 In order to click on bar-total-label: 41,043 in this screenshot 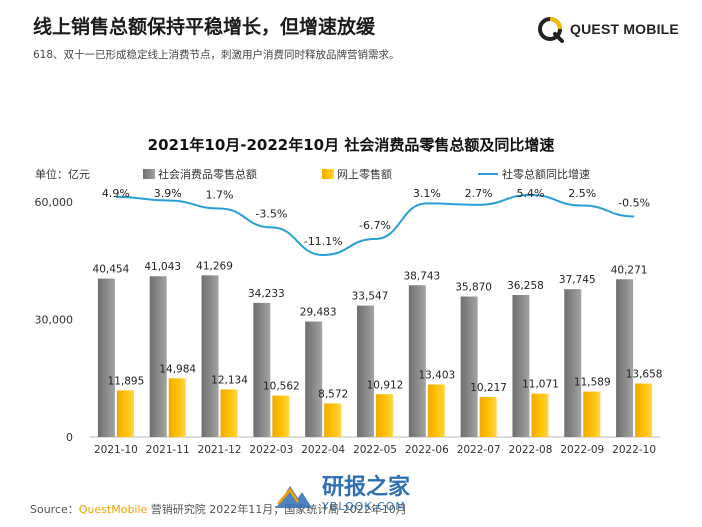, I will do `click(162, 267)`.